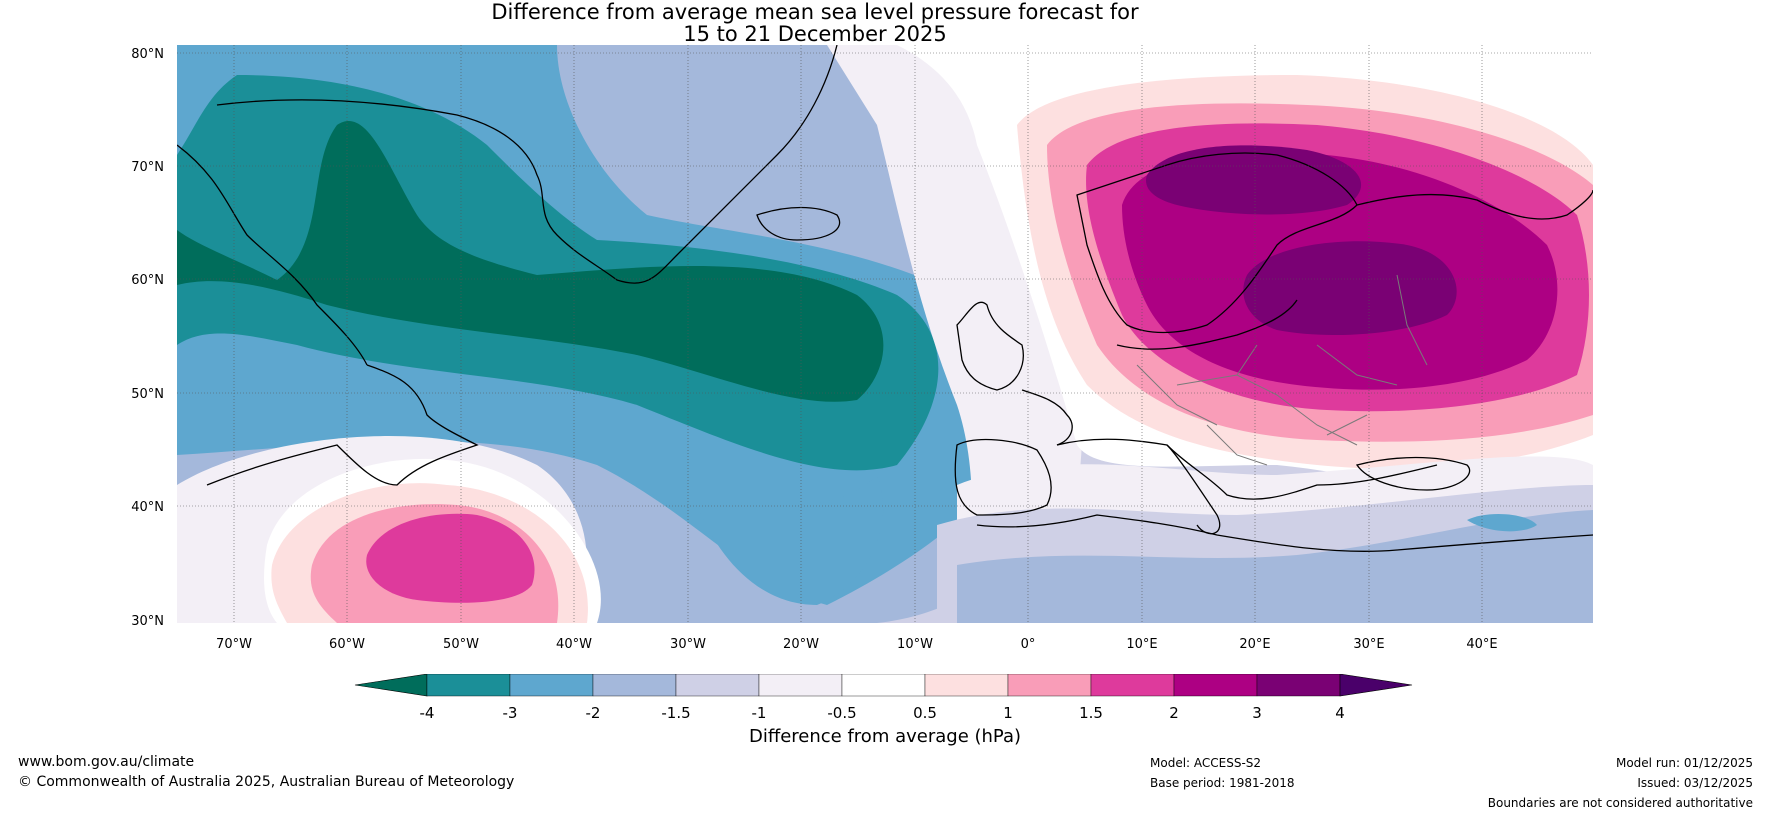 The width and height of the screenshot is (1770, 816). Describe the element at coordinates (842, 713) in the screenshot. I see `colorbar-tick-label: -0.5` at that location.